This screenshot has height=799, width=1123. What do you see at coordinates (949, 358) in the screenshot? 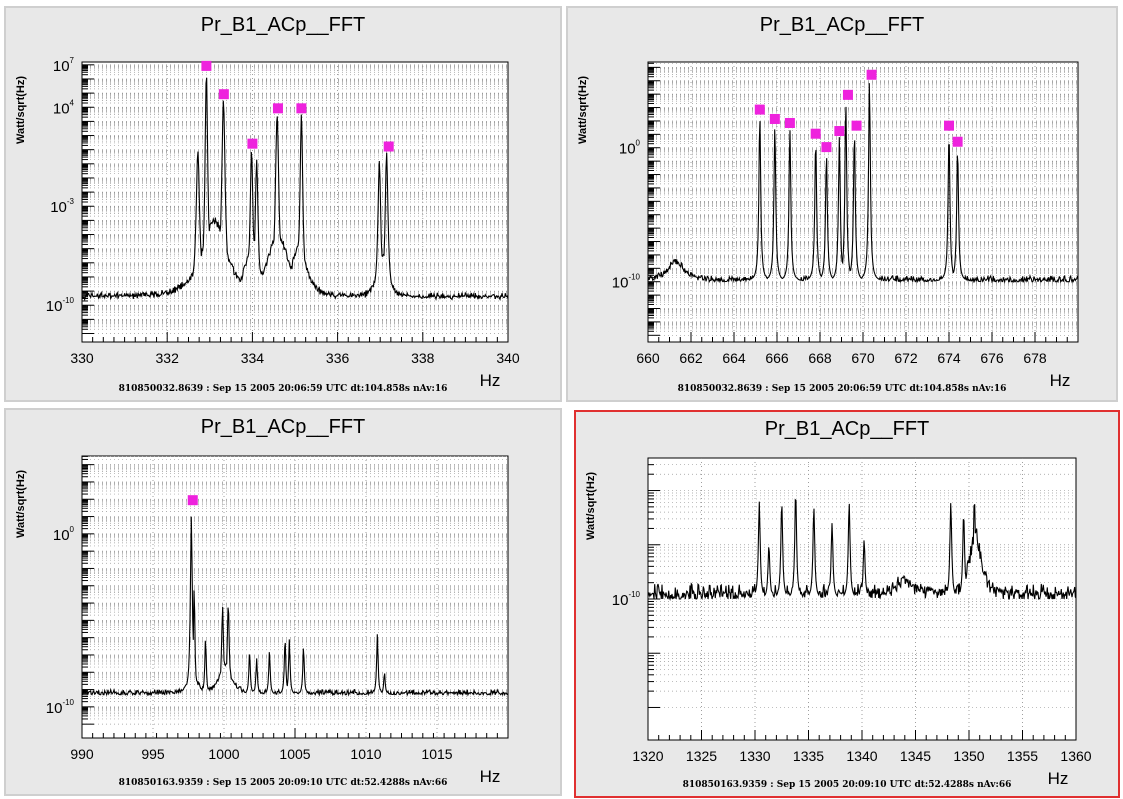
I see `x-tick-label: 674` at bounding box center [949, 358].